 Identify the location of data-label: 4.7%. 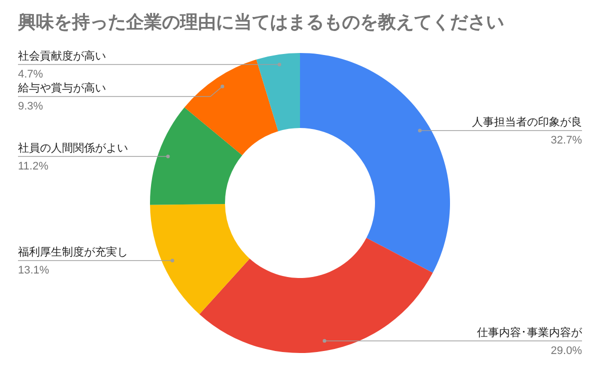
(31, 74).